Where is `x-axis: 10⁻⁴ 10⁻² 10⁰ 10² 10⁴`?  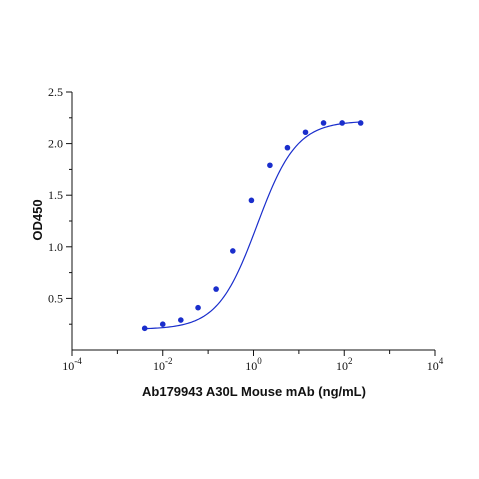
x-axis: 10⁻⁴ 10⁻² 10⁰ 10² 10⁴ is located at coordinates (253, 361).